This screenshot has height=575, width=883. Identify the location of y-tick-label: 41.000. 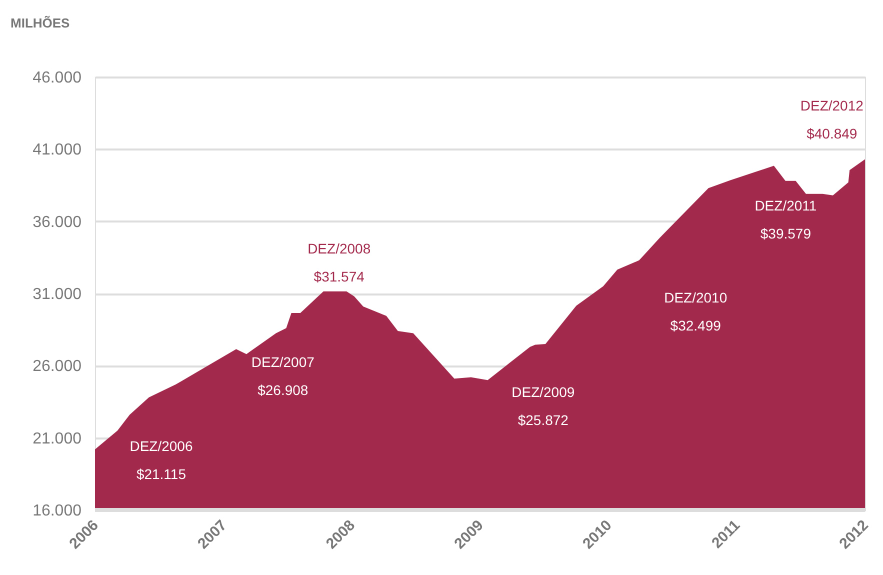
(57, 150).